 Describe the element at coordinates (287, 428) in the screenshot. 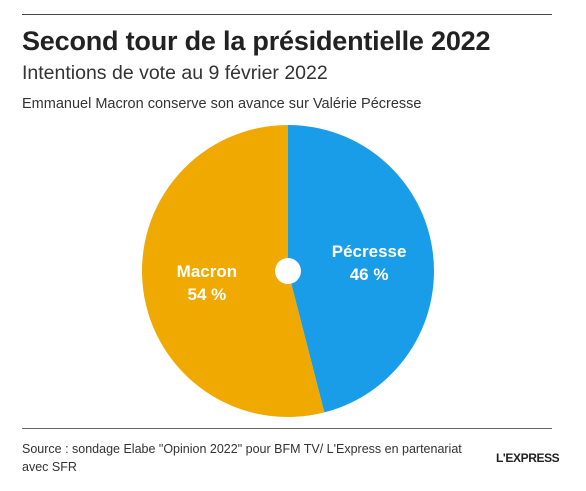

I see `bottom-divider` at that location.